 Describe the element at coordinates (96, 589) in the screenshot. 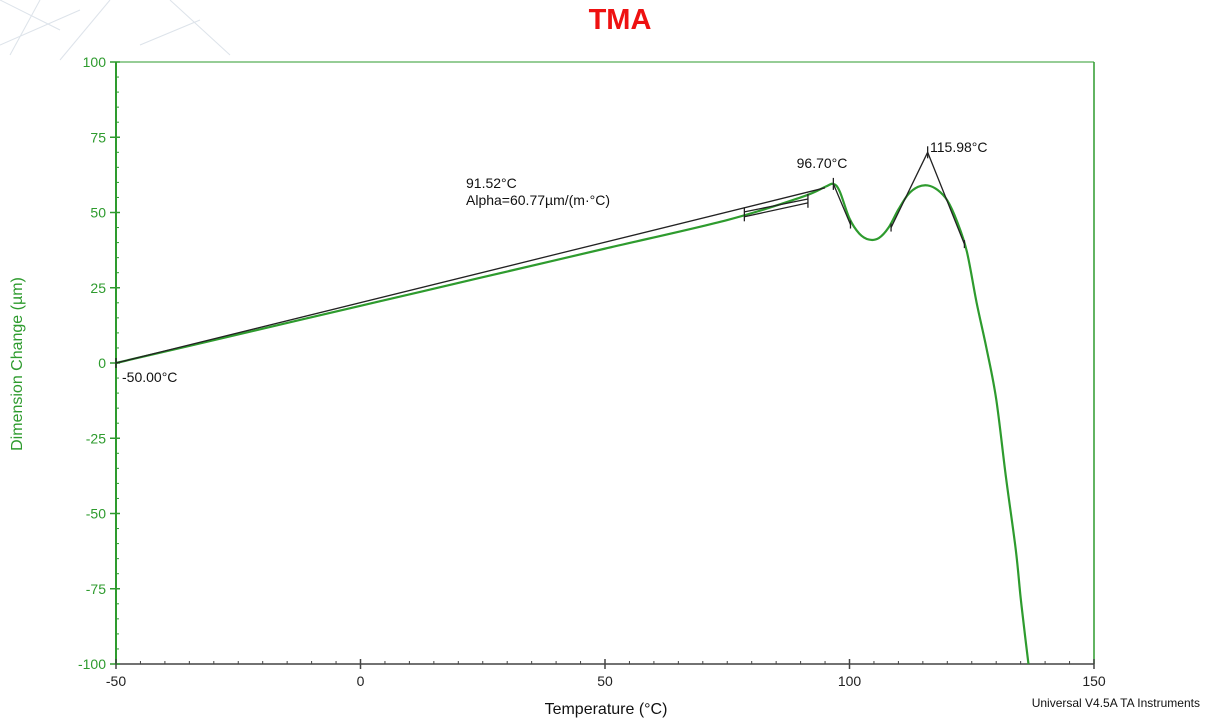

I see `y-tick-label: -75` at that location.